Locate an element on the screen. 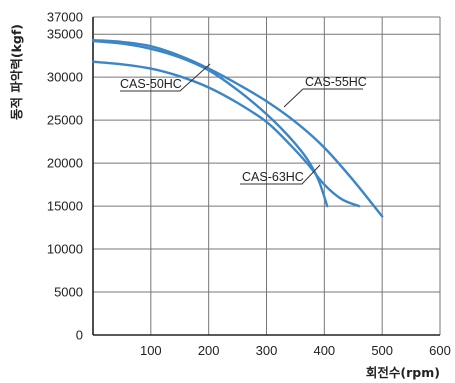 This screenshot has width=455, height=383. callout-label-cas-63hc: CAS-63HC is located at coordinates (273, 177).